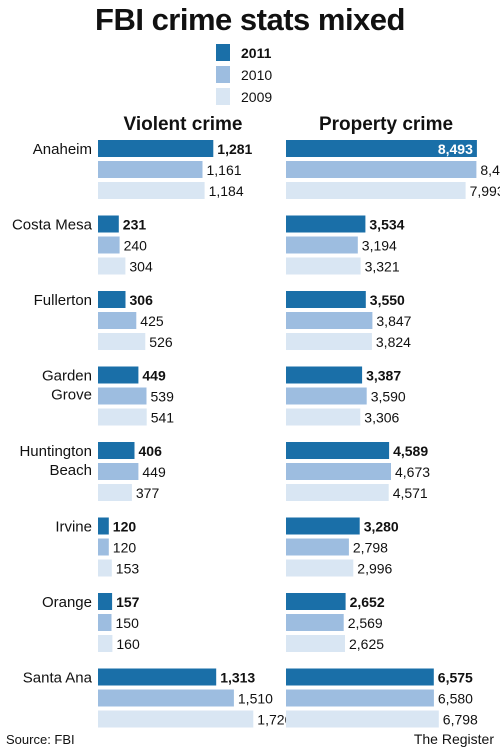 This screenshot has height=753, width=500. I want to click on legend-item-2011: 2011, so click(276, 54).